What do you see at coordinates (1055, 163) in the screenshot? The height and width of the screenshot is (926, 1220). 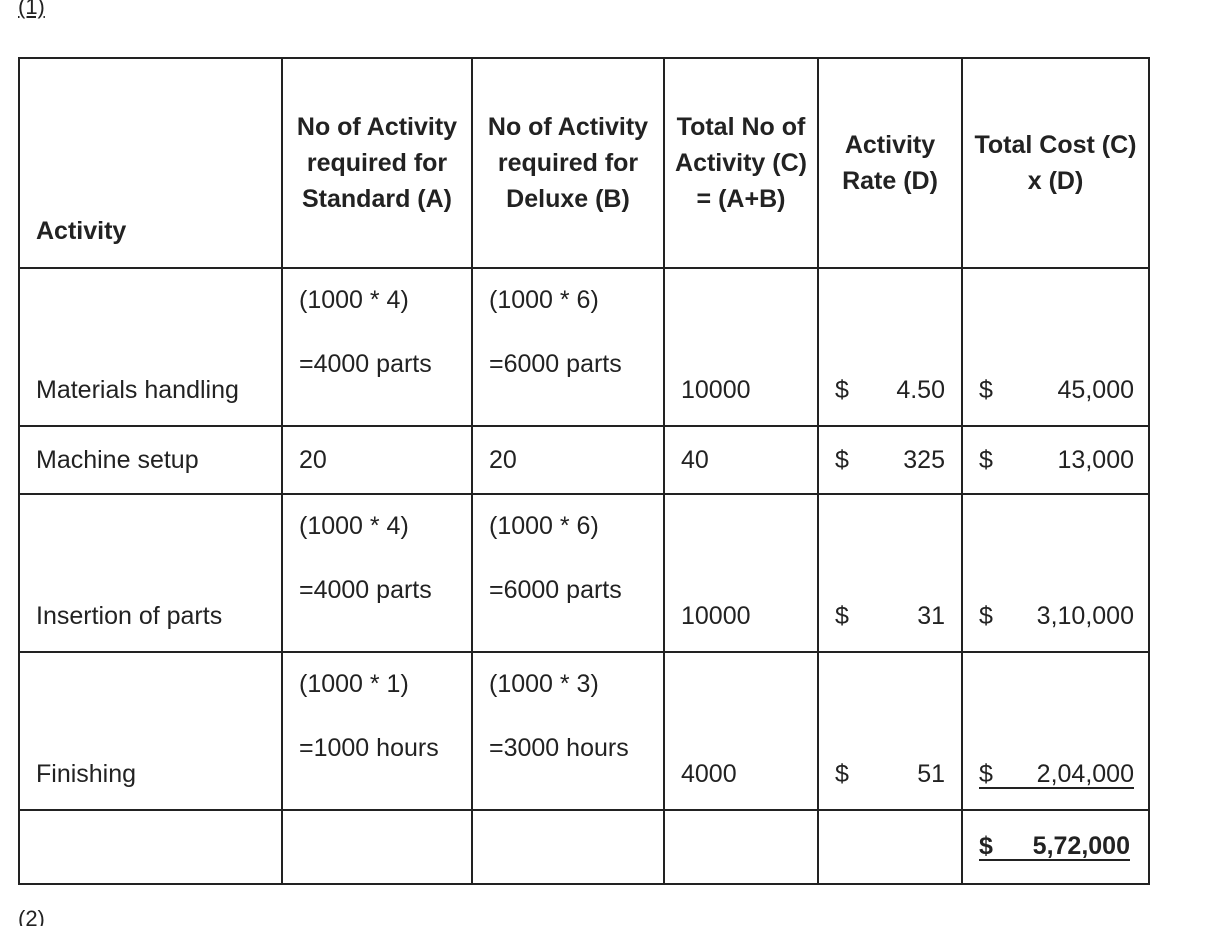 I see `header-cell: Total Cost (C) x (D)` at bounding box center [1055, 163].